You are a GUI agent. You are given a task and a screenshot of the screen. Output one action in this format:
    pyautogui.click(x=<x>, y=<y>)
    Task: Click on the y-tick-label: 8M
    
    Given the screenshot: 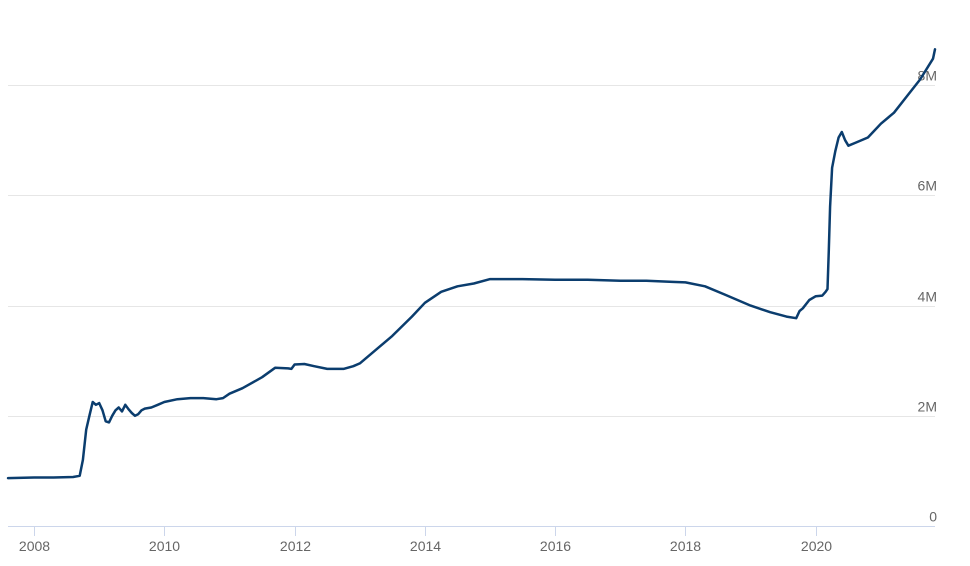 What is the action you would take?
    pyautogui.click(x=927, y=76)
    